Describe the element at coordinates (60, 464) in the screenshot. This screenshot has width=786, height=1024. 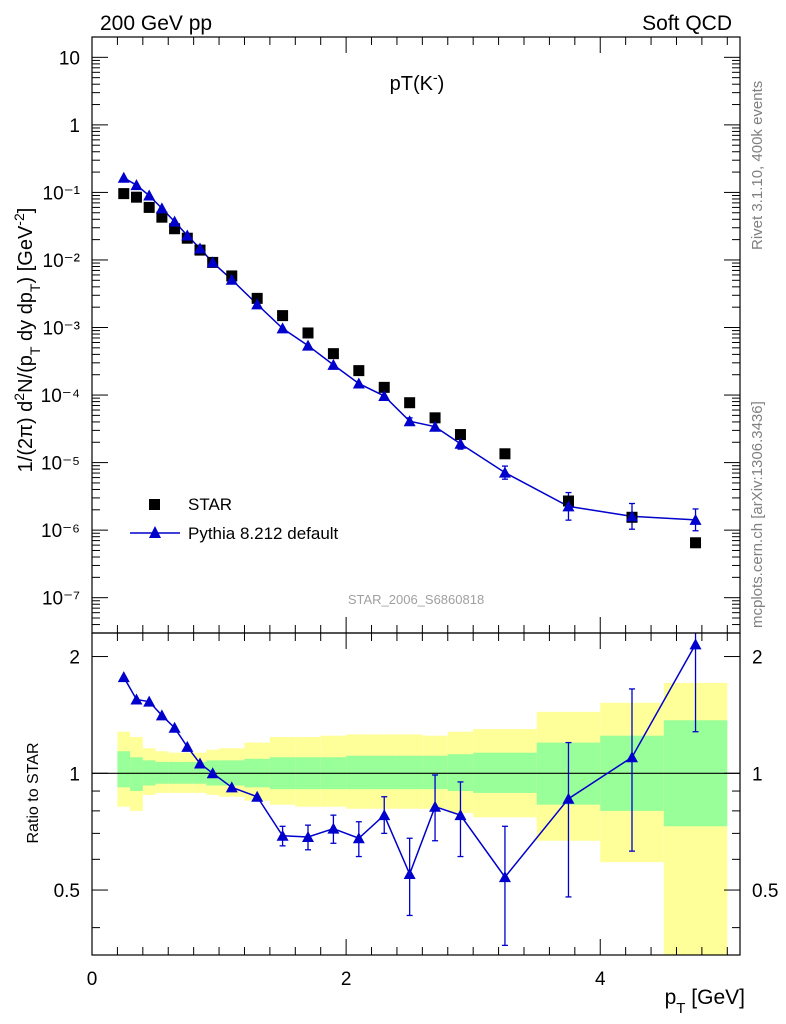
I see `y-tick-label-main: 10⁻⁵` at that location.